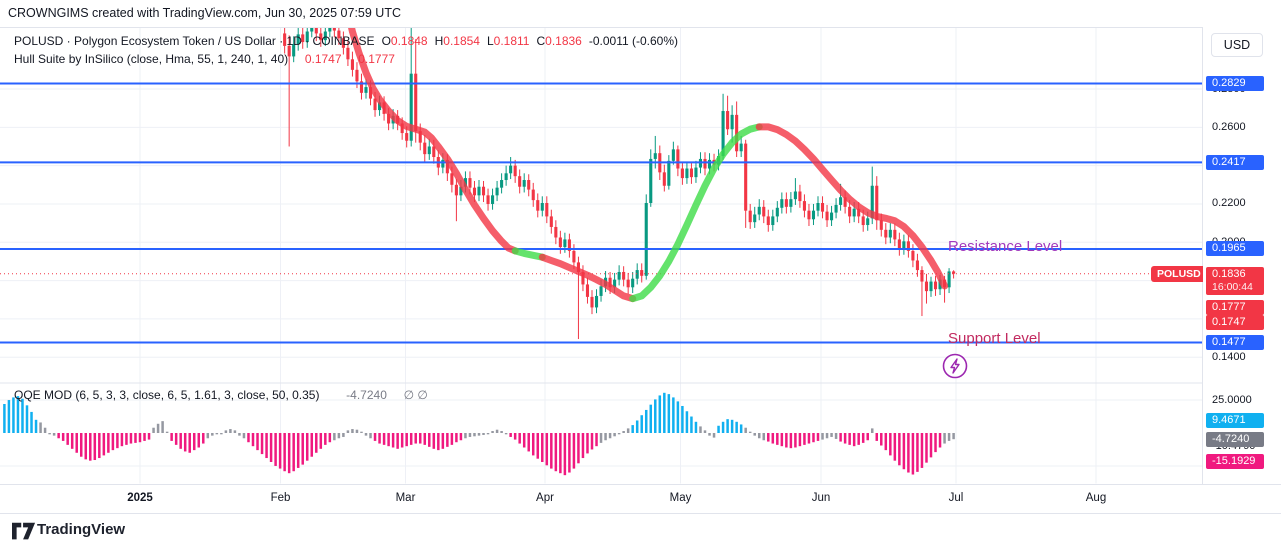 The image size is (1281, 546). I want to click on ohlc-letter: O, so click(386, 41).